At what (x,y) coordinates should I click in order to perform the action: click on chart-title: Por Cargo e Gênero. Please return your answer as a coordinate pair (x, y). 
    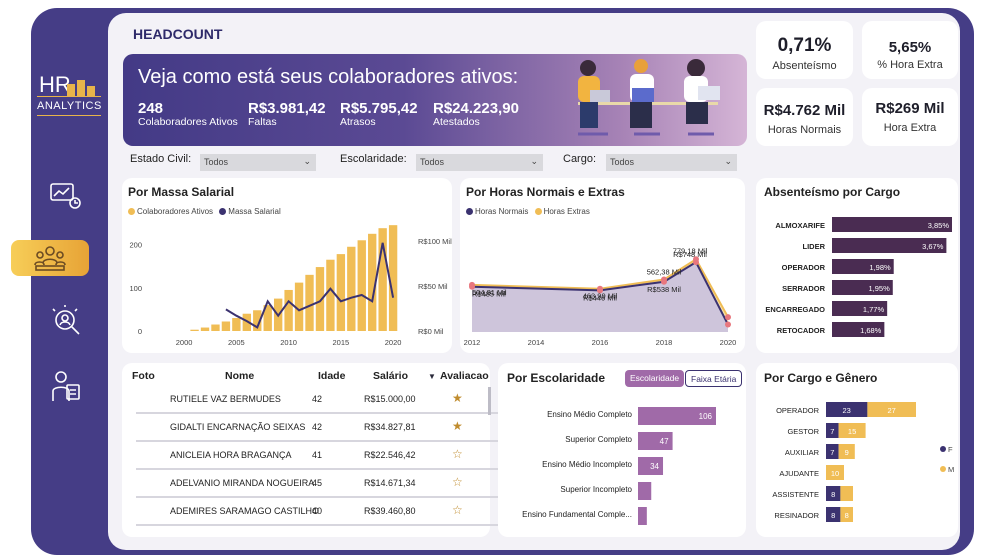
    Looking at the image, I should click on (821, 378).